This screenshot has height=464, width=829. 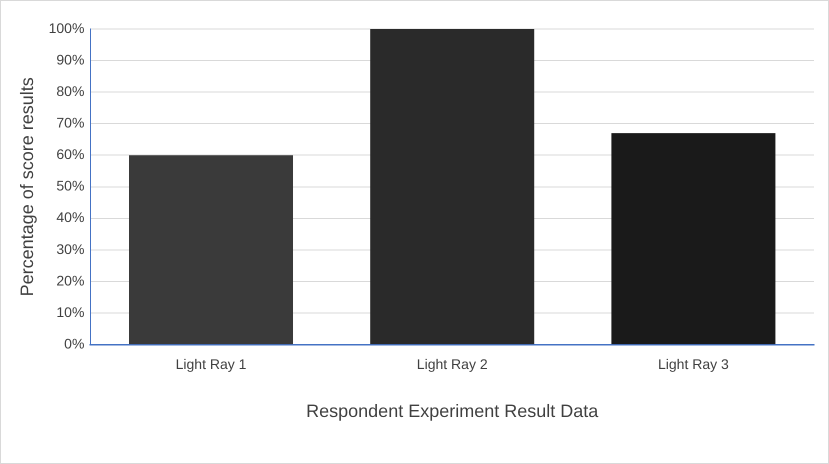 What do you see at coordinates (70, 59) in the screenshot?
I see `y-tick-label: 90%` at bounding box center [70, 59].